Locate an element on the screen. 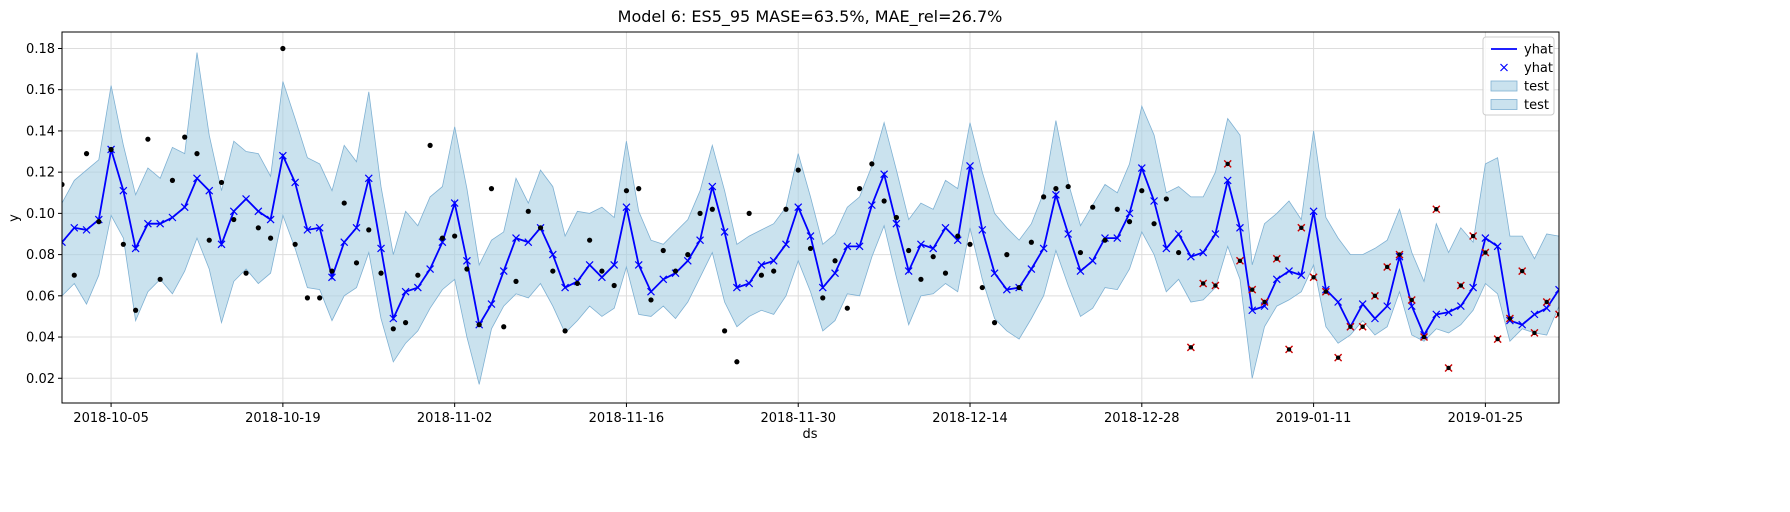  x-tick-label: 2018-11-02 is located at coordinates (455, 418).